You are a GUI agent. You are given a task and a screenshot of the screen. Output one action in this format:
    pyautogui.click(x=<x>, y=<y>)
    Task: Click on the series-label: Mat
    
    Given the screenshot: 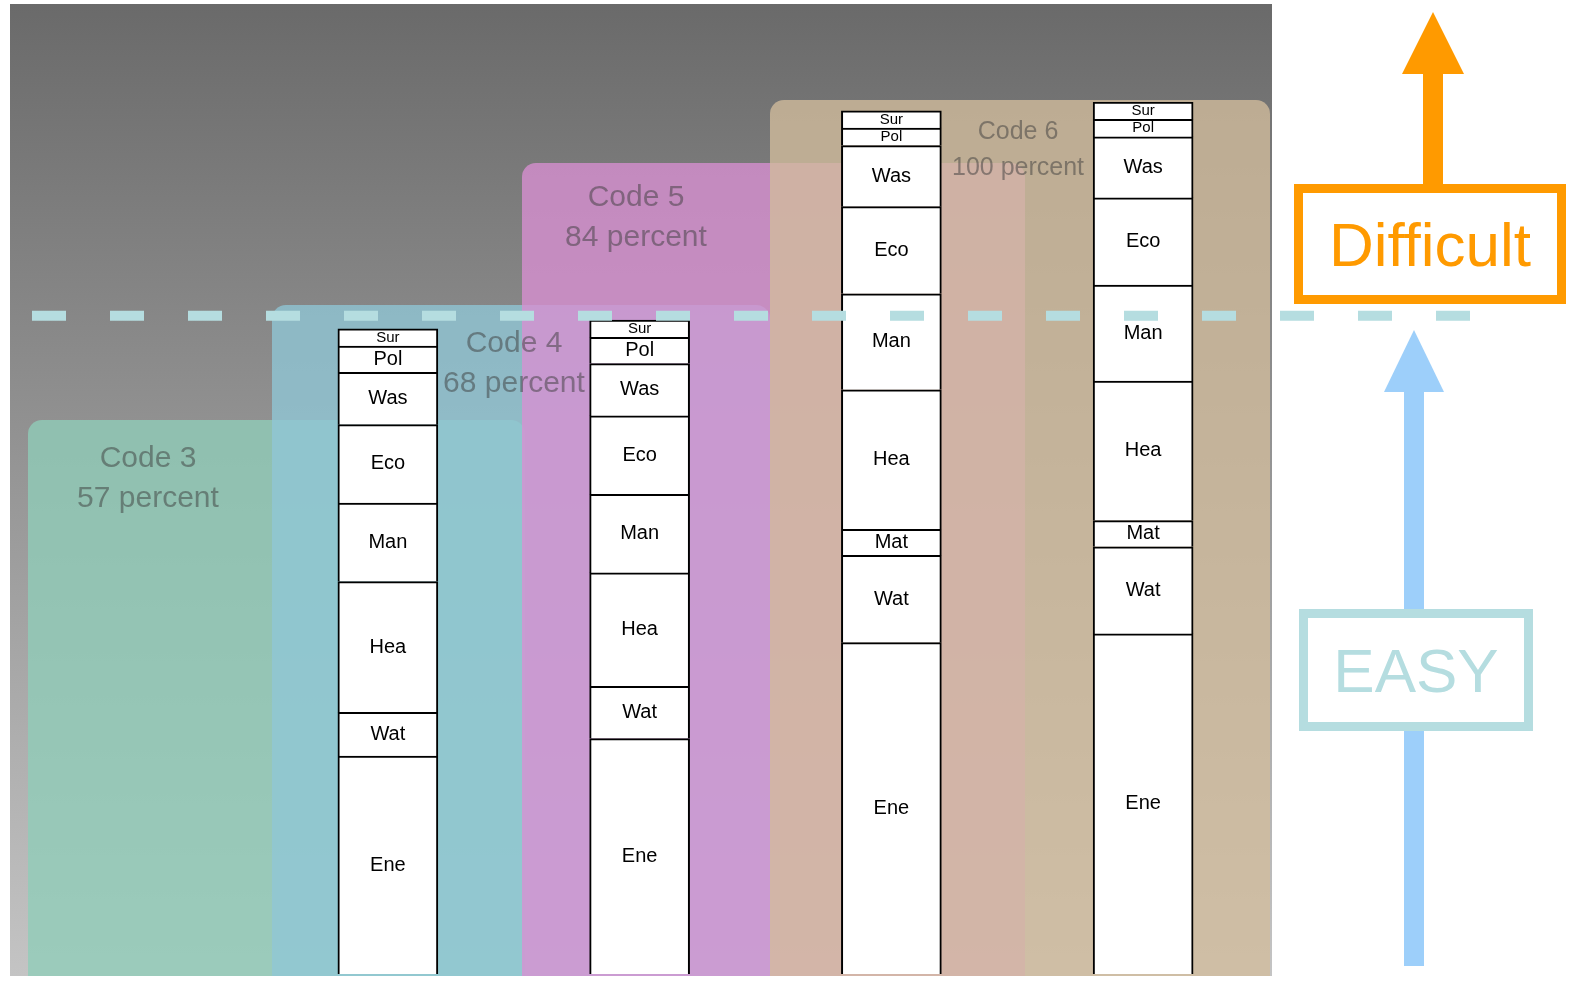 What is the action you would take?
    pyautogui.click(x=891, y=540)
    